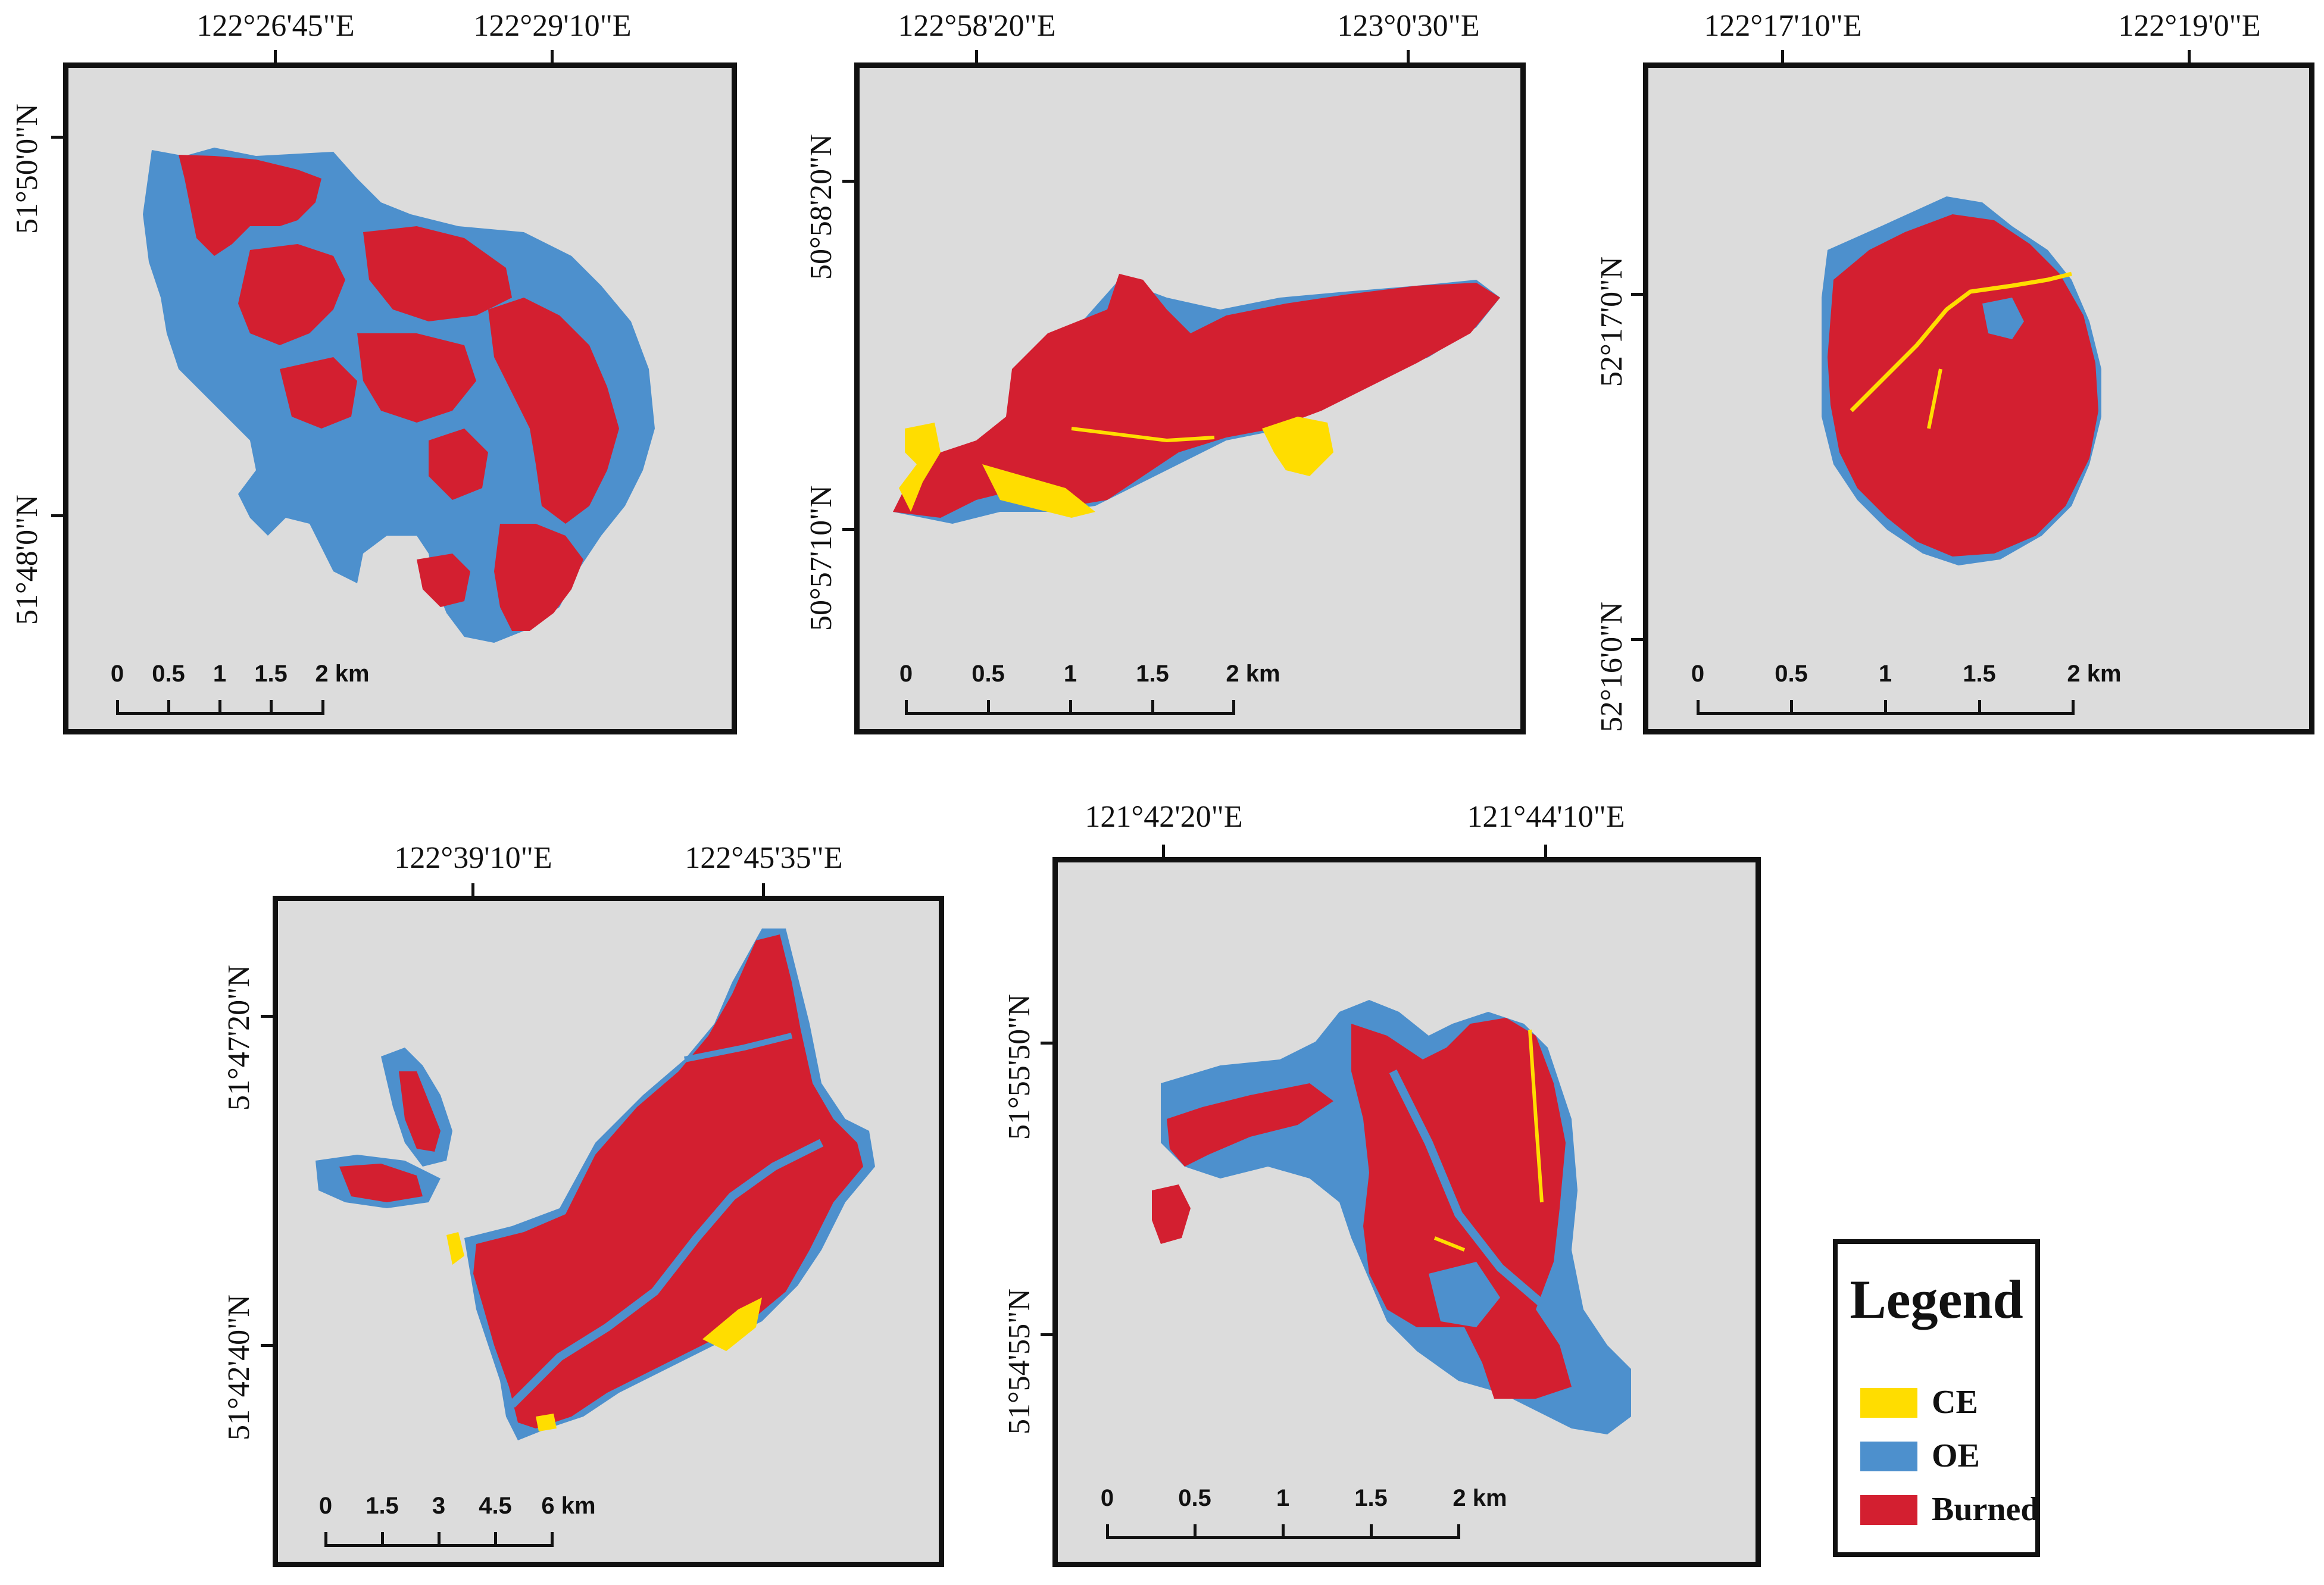  Describe the element at coordinates (977, 26) in the screenshot. I see `panel-2-x-label-1: 122°58'20"E` at that location.